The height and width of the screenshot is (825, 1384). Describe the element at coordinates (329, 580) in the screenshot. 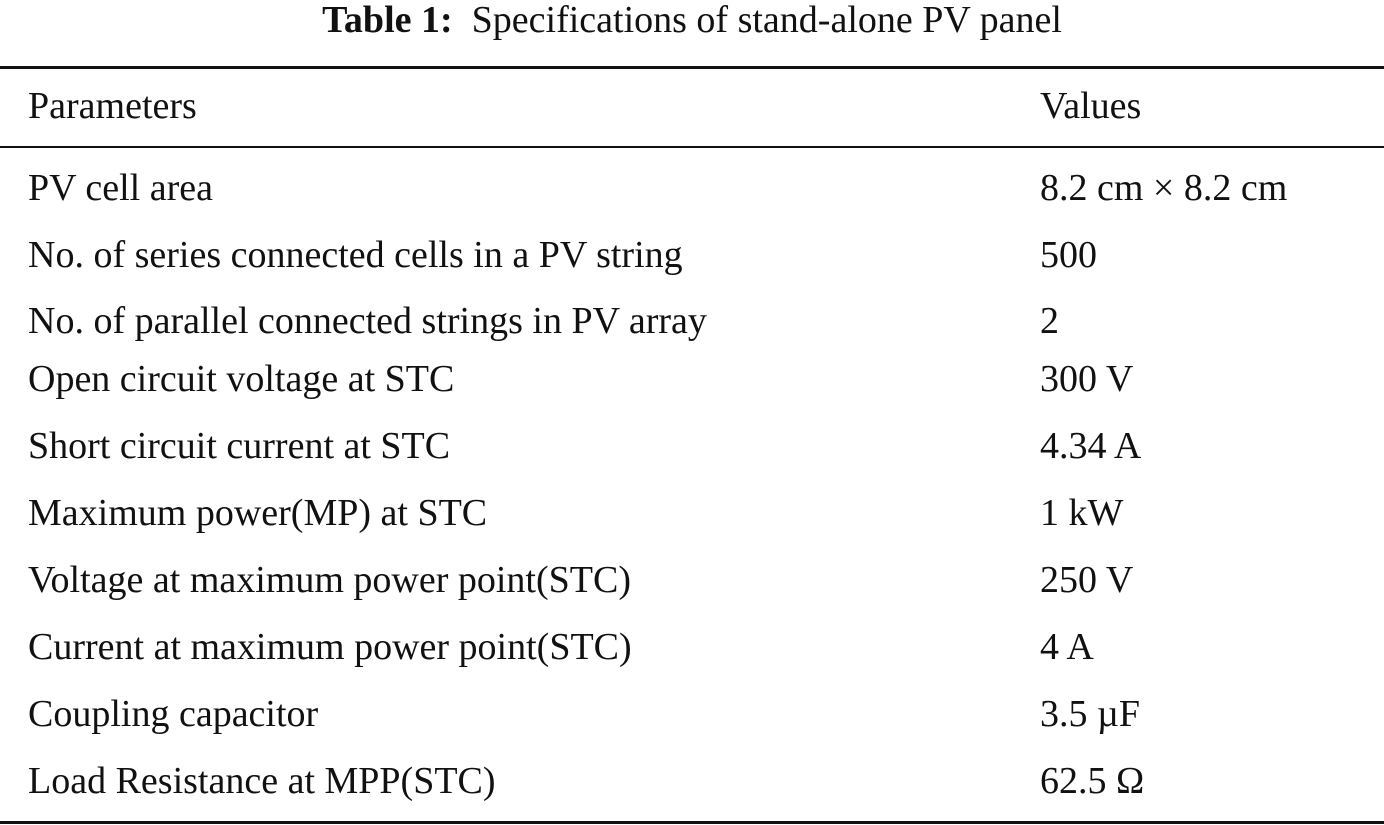

I see `row-parameter: Voltage at maximum power point(STC)` at that location.